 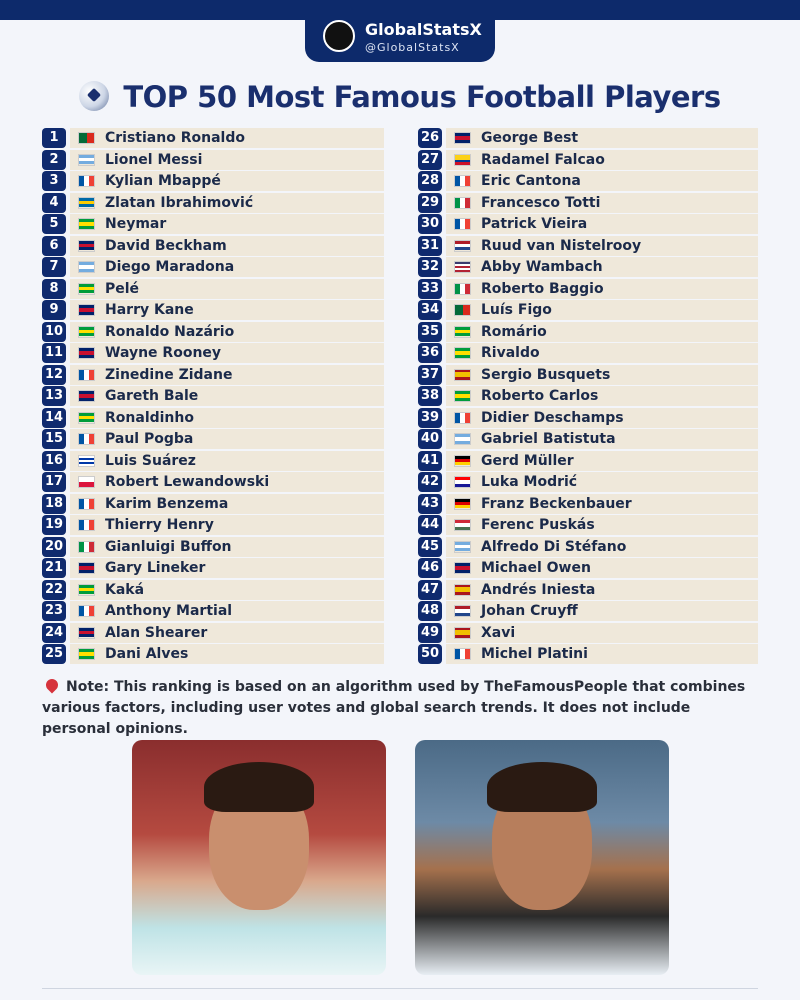 What do you see at coordinates (213, 417) in the screenshot?
I see `player-row: 14 Ronaldinho` at bounding box center [213, 417].